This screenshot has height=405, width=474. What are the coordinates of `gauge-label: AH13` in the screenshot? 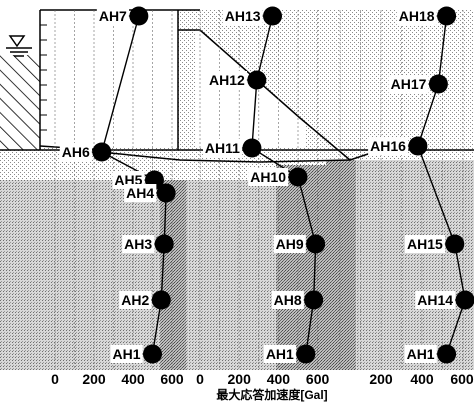 It's located at (243, 16).